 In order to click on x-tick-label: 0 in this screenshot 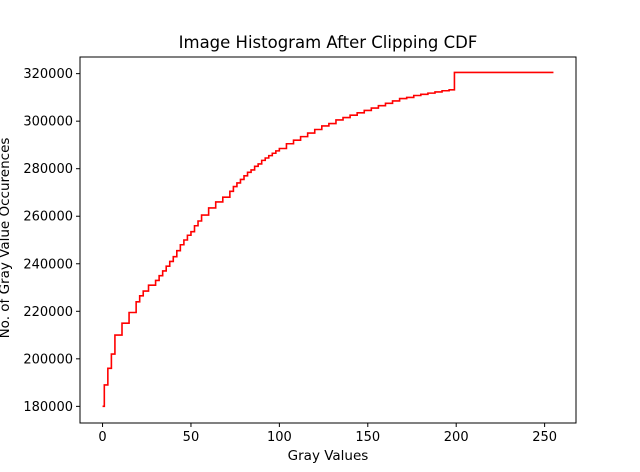, I will do `click(102, 437)`.